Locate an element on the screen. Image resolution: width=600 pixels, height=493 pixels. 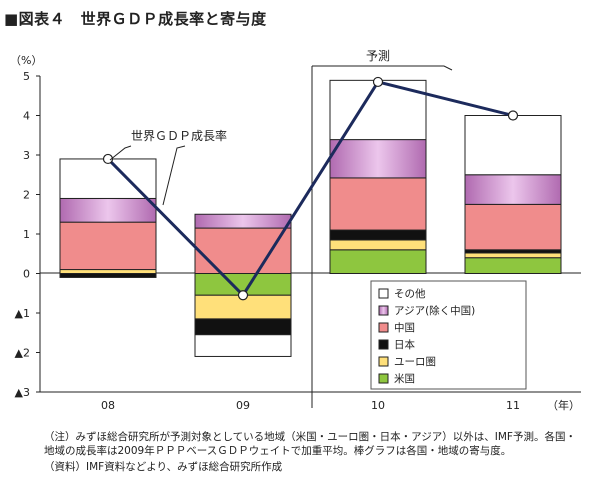
x-tick-label: 09 is located at coordinates (243, 405).